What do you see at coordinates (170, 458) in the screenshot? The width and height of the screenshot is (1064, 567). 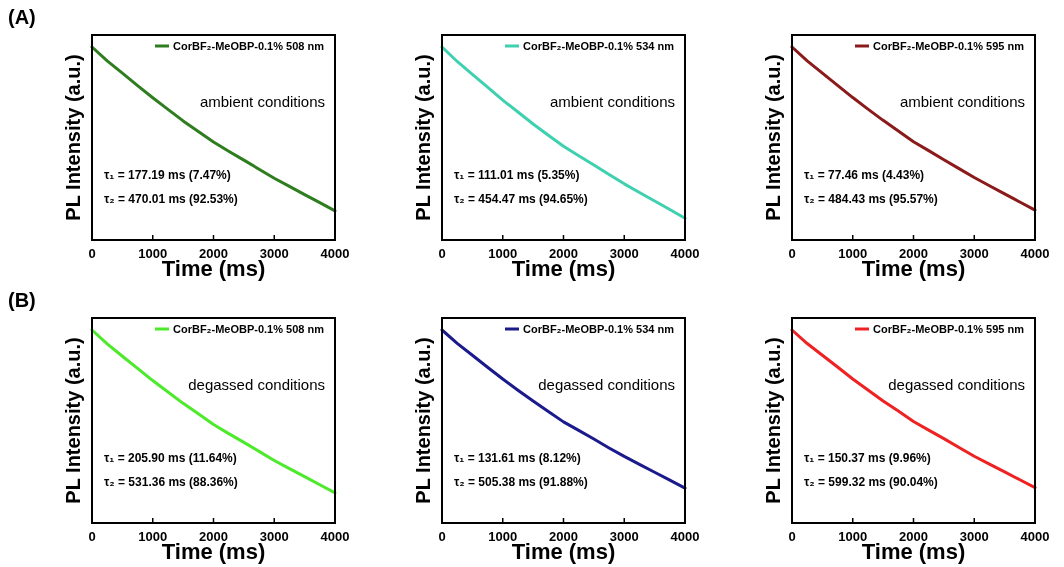 I see `annotation: τ₁ = 205.90 ms (11.64%)` at bounding box center [170, 458].